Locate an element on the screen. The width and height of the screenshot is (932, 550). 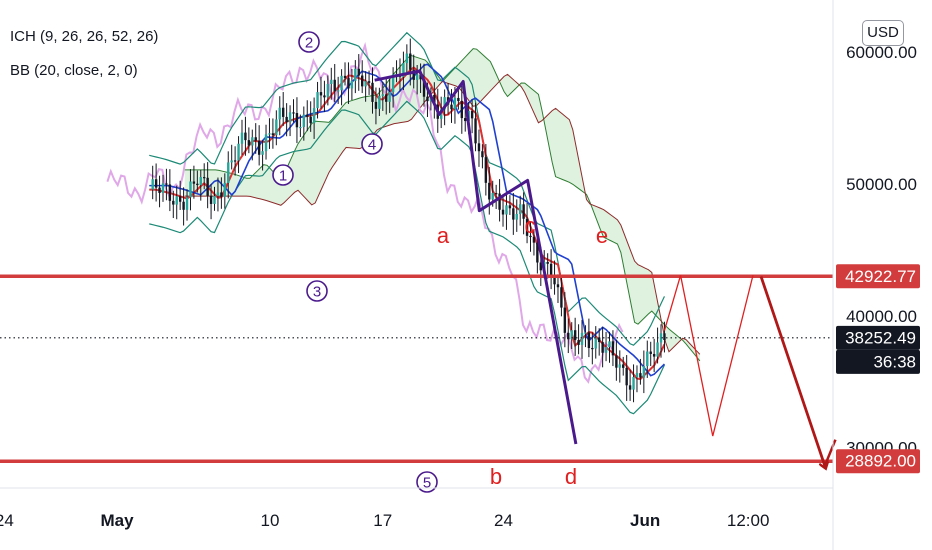
price-badge-label: 38252.49 is located at coordinates (880, 337).